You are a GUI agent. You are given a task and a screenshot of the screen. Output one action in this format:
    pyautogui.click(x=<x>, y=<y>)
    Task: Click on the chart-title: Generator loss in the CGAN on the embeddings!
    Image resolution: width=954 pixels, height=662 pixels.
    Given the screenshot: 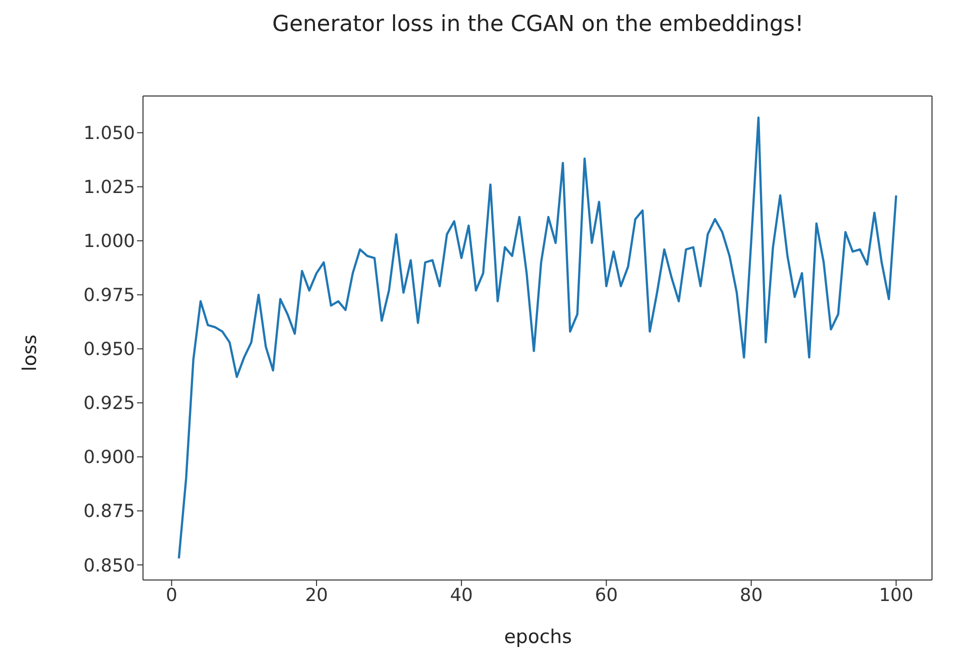 What is the action you would take?
    pyautogui.click(x=538, y=24)
    